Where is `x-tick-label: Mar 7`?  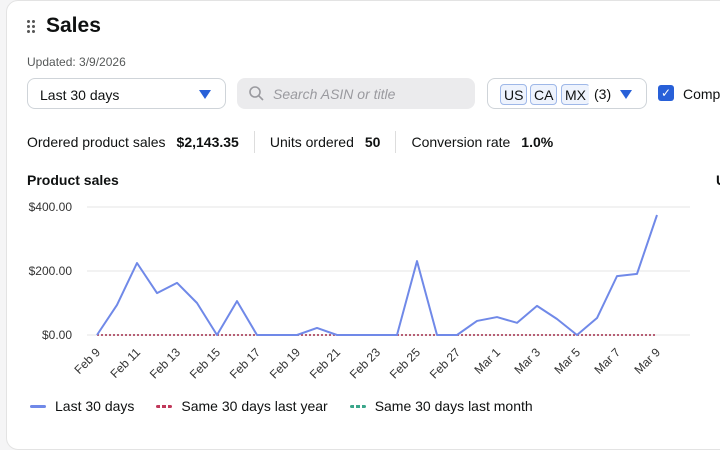
x-tick-label: Mar 7 is located at coordinates (608, 361).